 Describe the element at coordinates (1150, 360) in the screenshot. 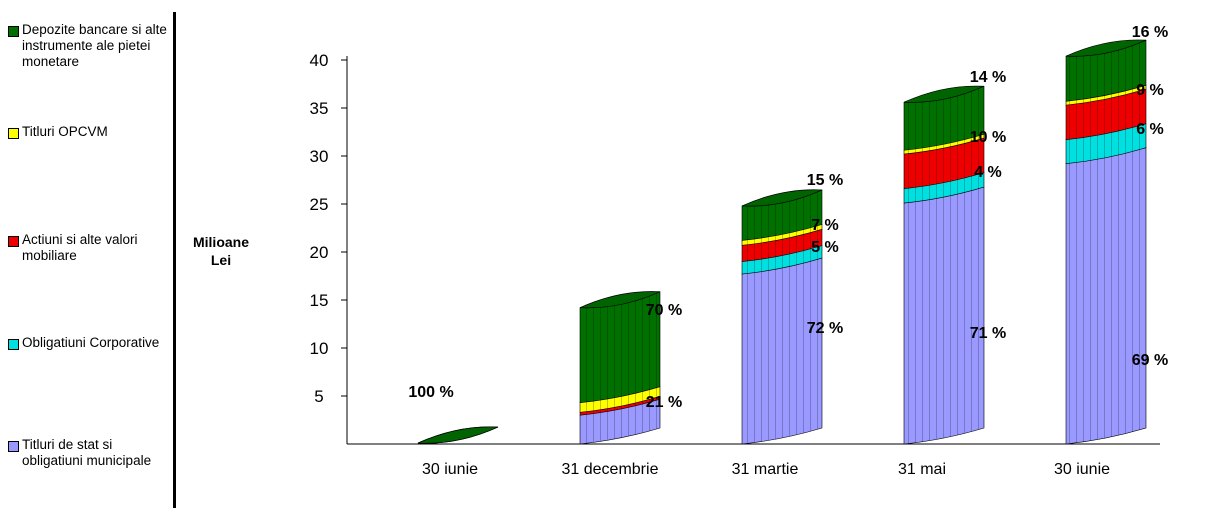

I see `data-label: 69 %` at that location.